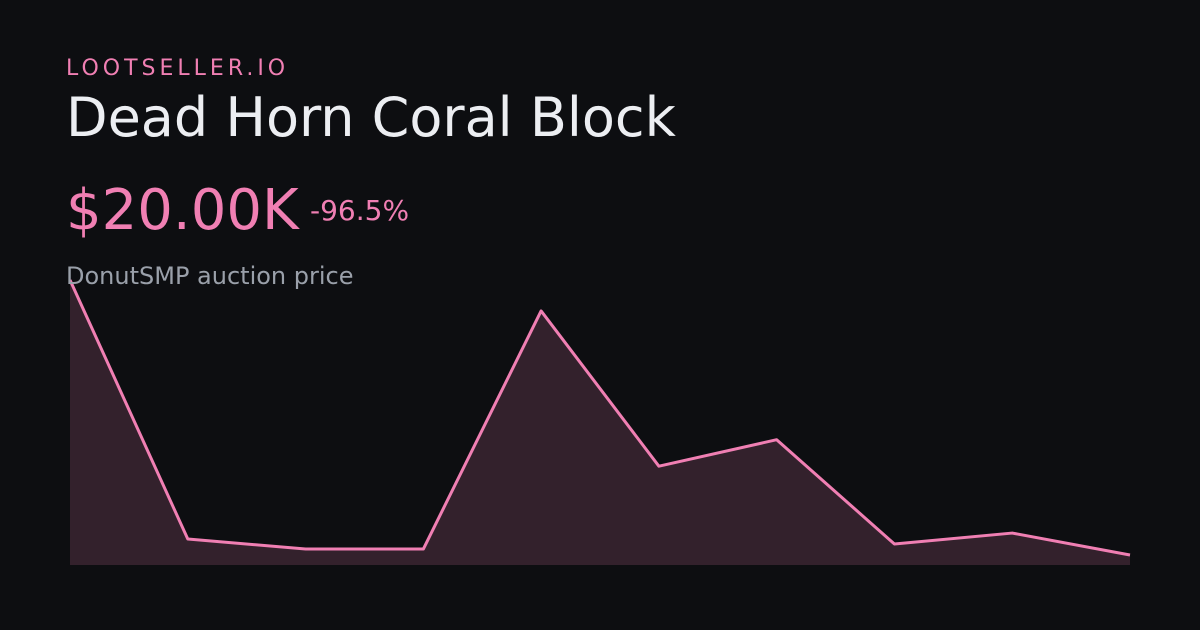  Describe the element at coordinates (182, 210) in the screenshot. I see `price: $20.00K` at that location.